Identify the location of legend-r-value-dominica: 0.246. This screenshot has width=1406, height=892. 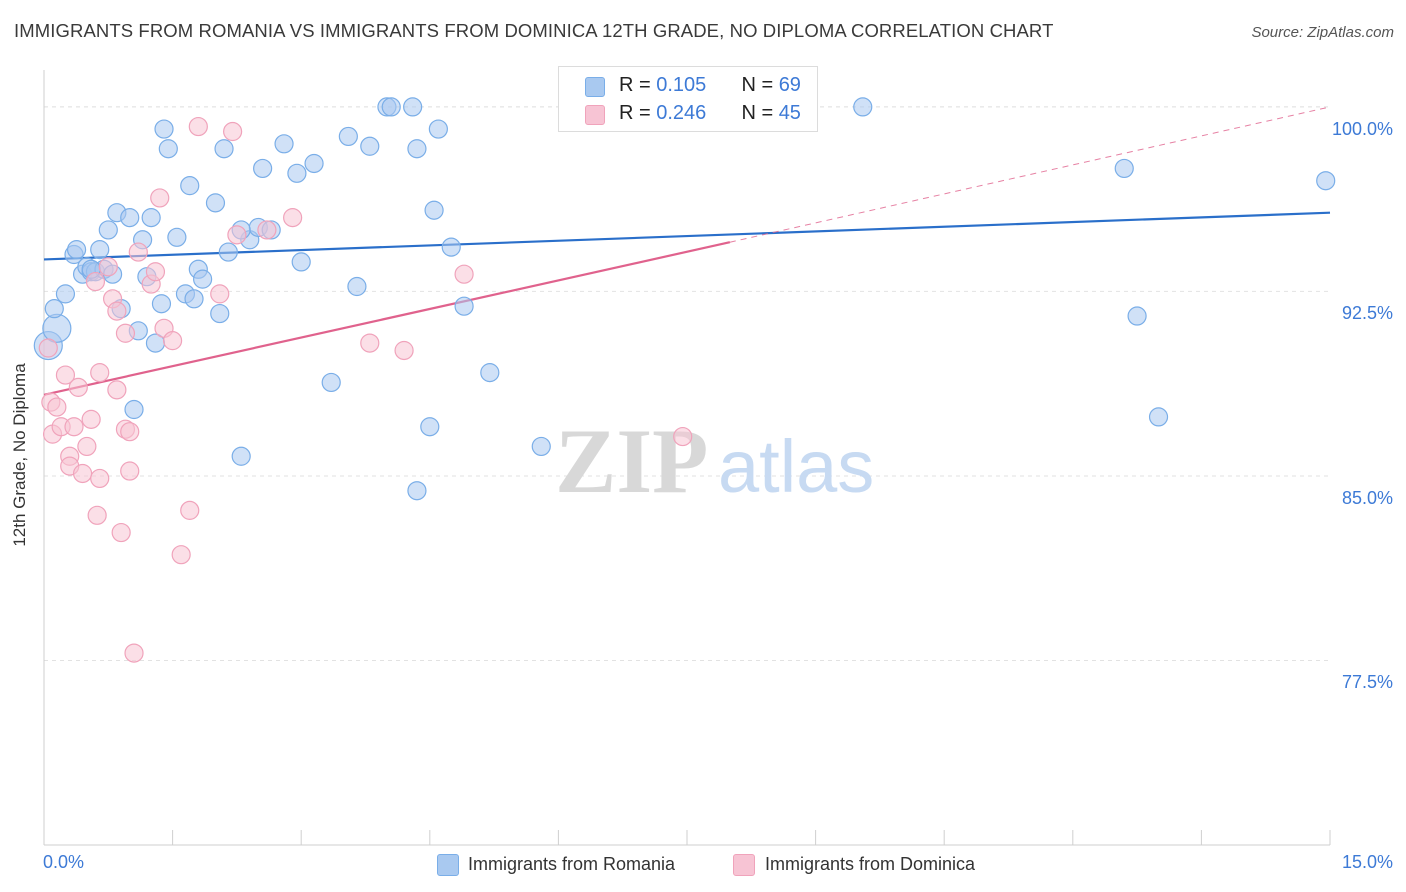
(681, 113).